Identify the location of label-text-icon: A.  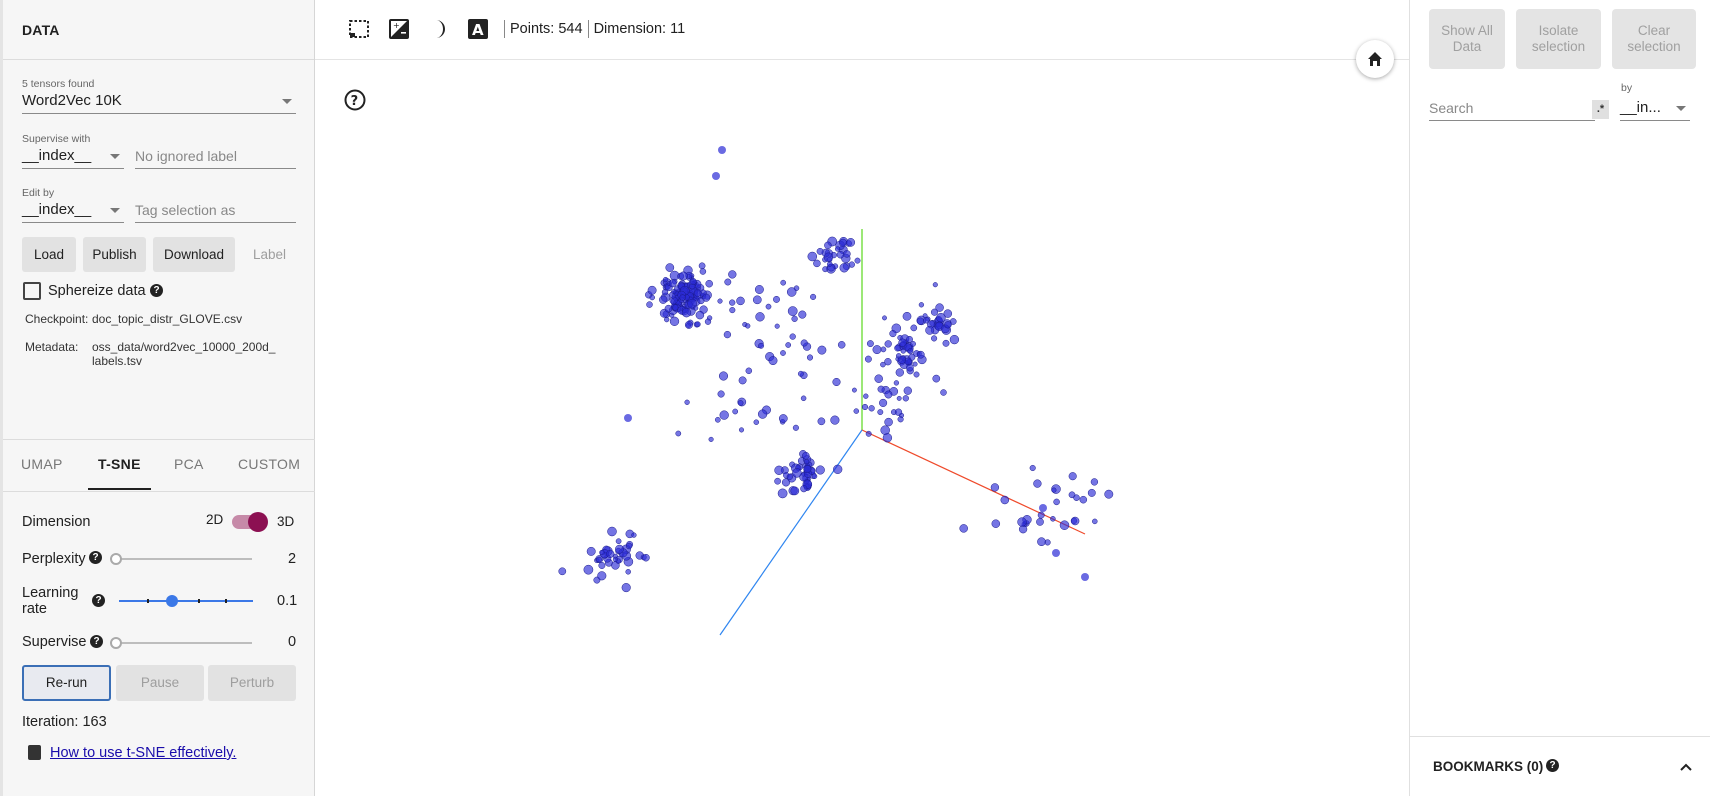
(478, 29).